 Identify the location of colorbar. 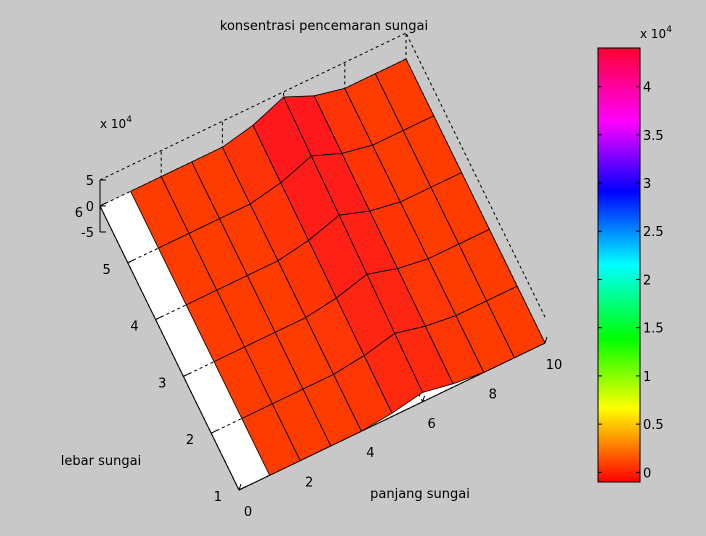
(619, 265).